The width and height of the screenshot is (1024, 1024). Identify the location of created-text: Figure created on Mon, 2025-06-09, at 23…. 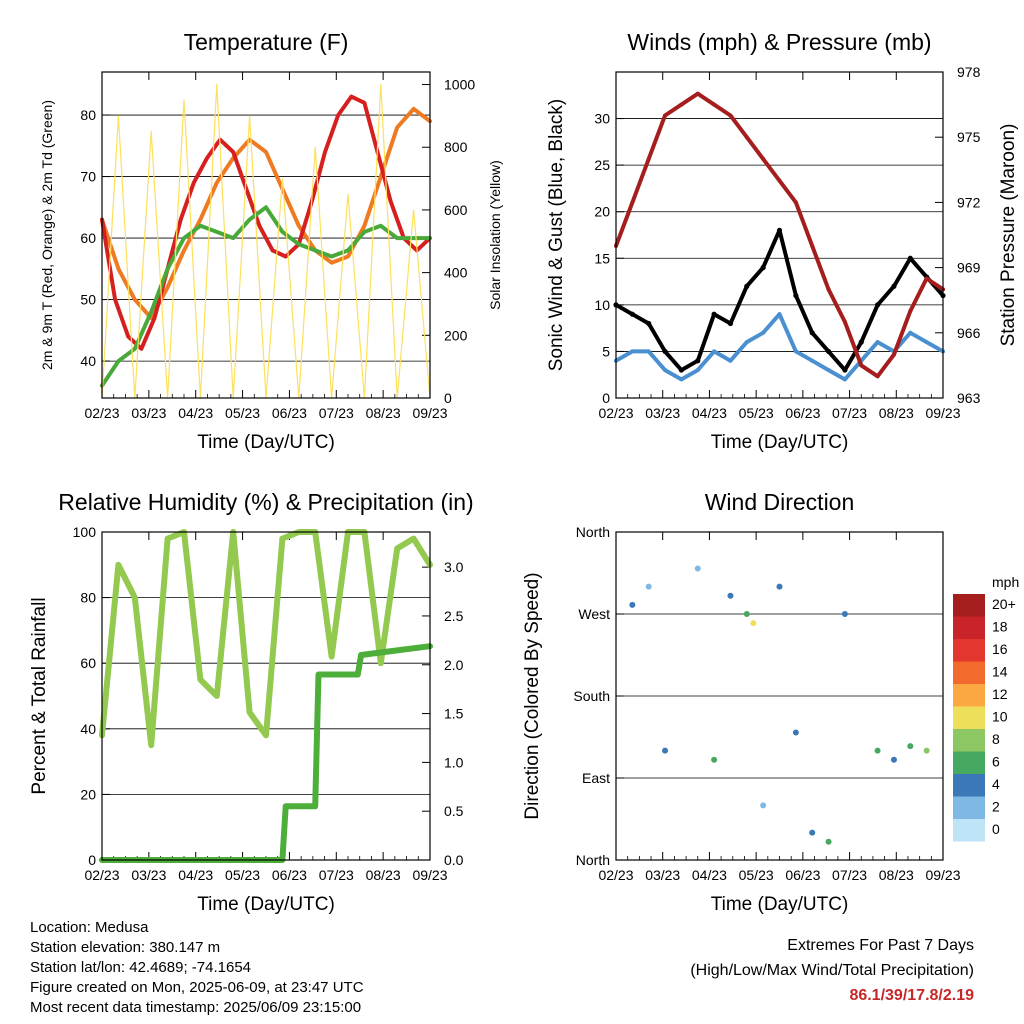
(197, 987).